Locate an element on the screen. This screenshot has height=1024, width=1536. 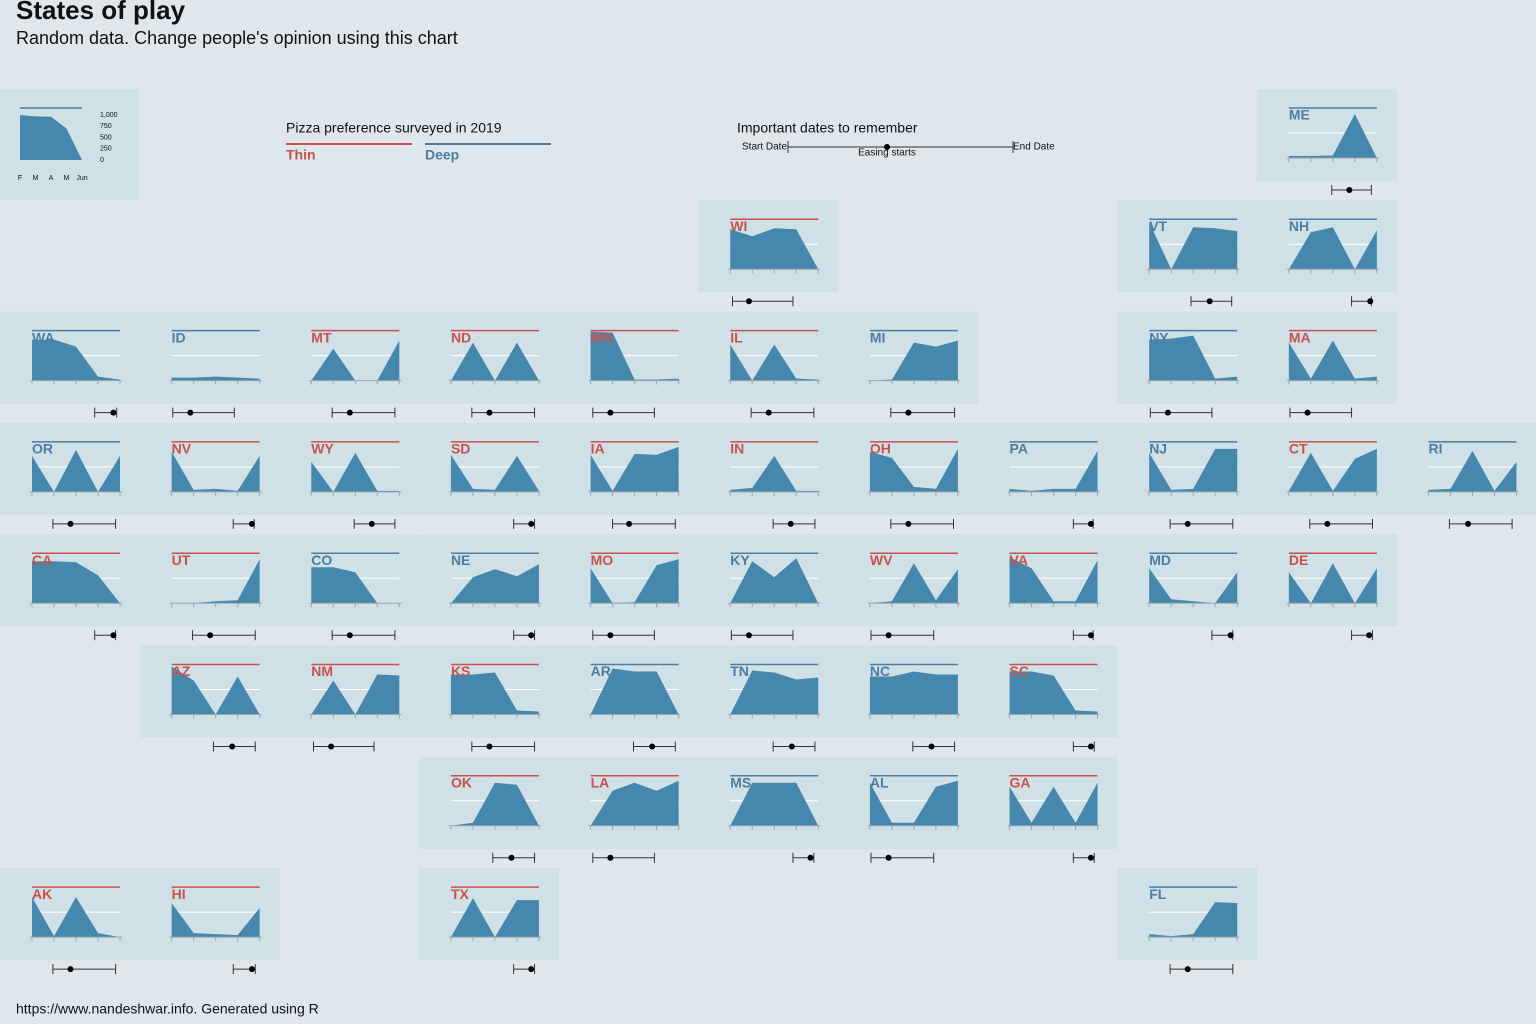
state-label: MN is located at coordinates (602, 337).